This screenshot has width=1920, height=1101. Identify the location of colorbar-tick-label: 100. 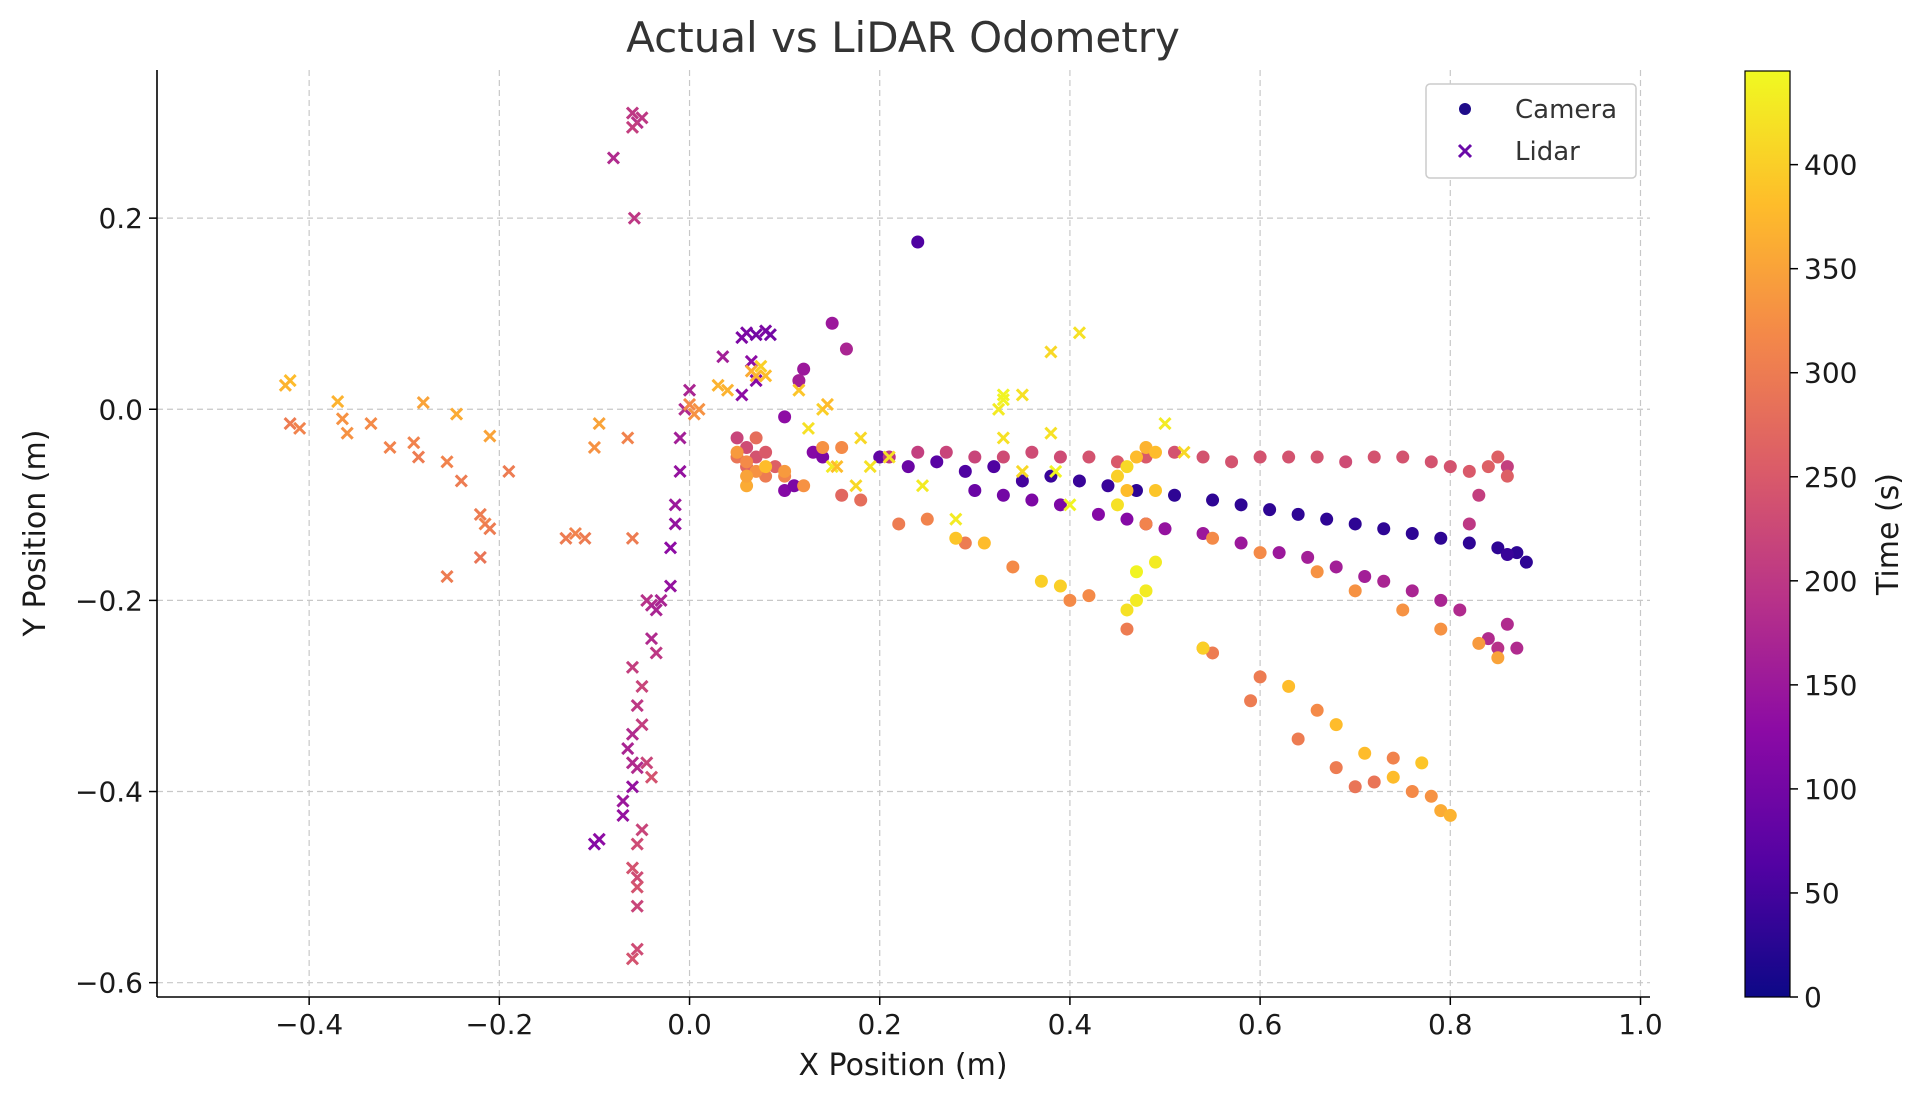
(1830, 789).